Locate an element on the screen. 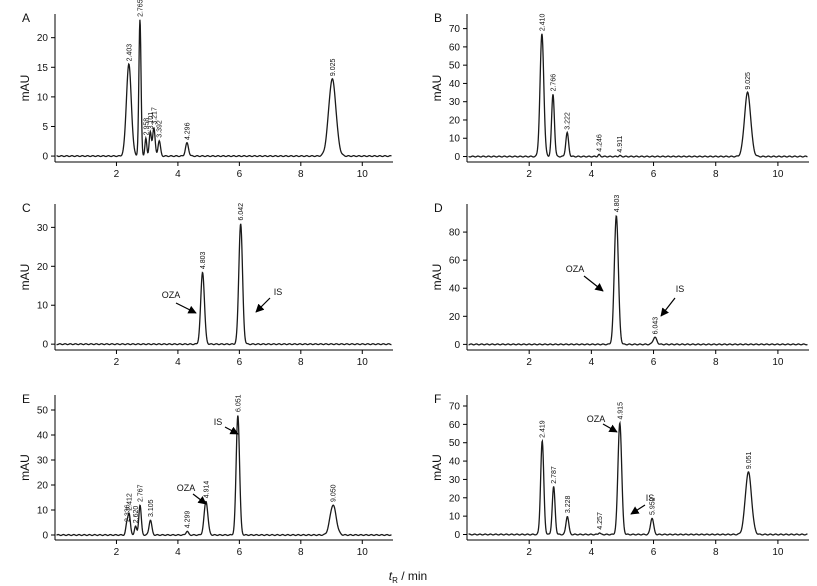 Image resolution: width=817 pixels, height=586 pixels. peak-label: 2.419 is located at coordinates (543, 429).